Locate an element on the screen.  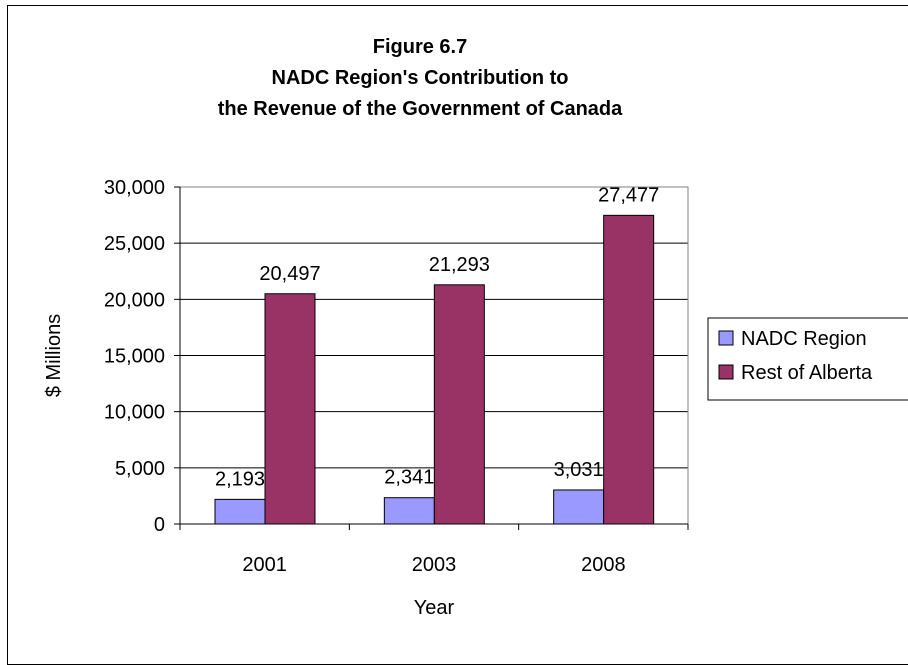
data-label: 2,341 is located at coordinates (409, 478).